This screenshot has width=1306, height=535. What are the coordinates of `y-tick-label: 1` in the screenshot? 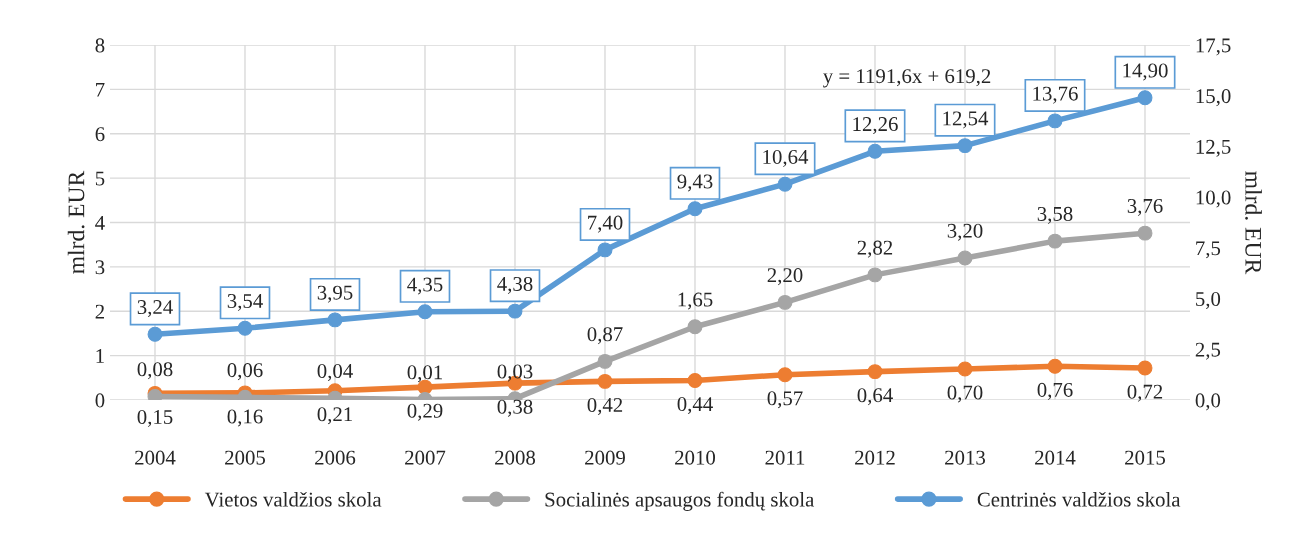 It's located at (100, 356).